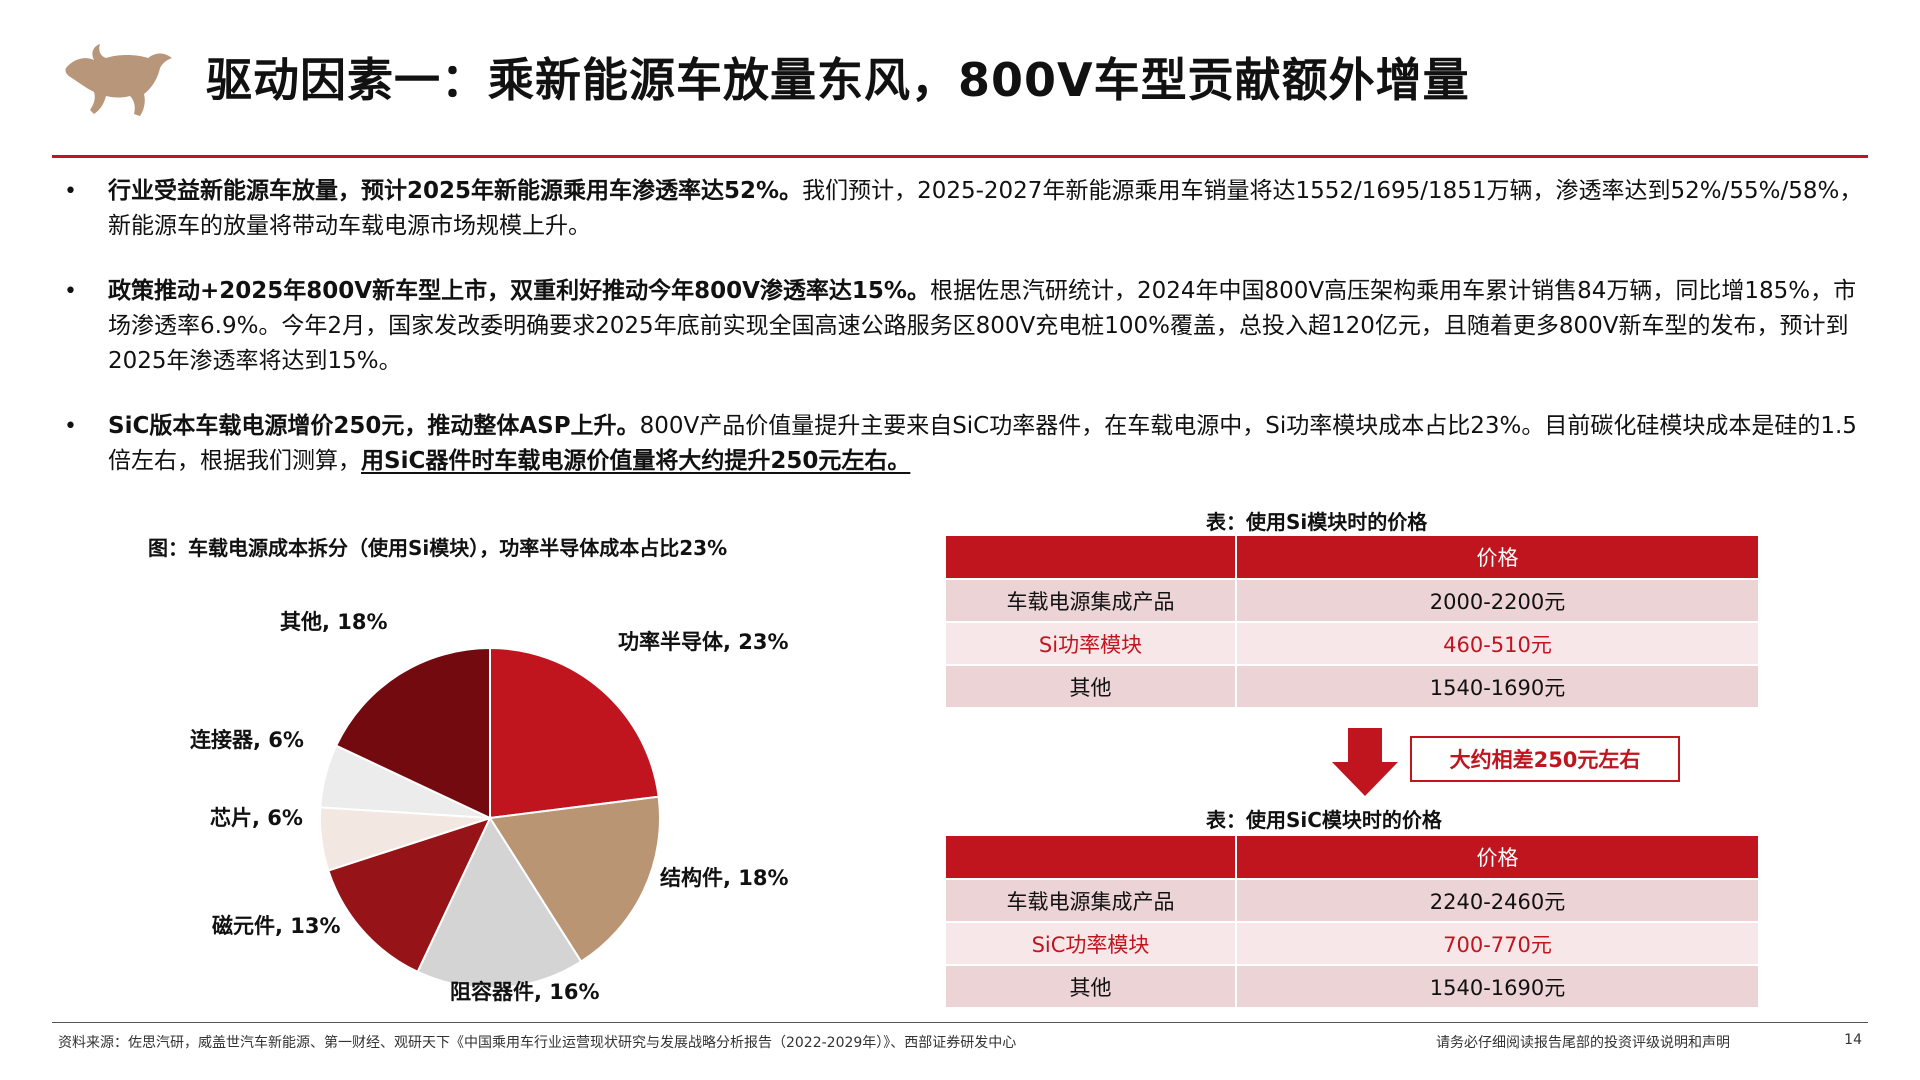 This screenshot has width=1920, height=1080. I want to click on table-si-row-2-name: Si功率模块, so click(1091, 644).